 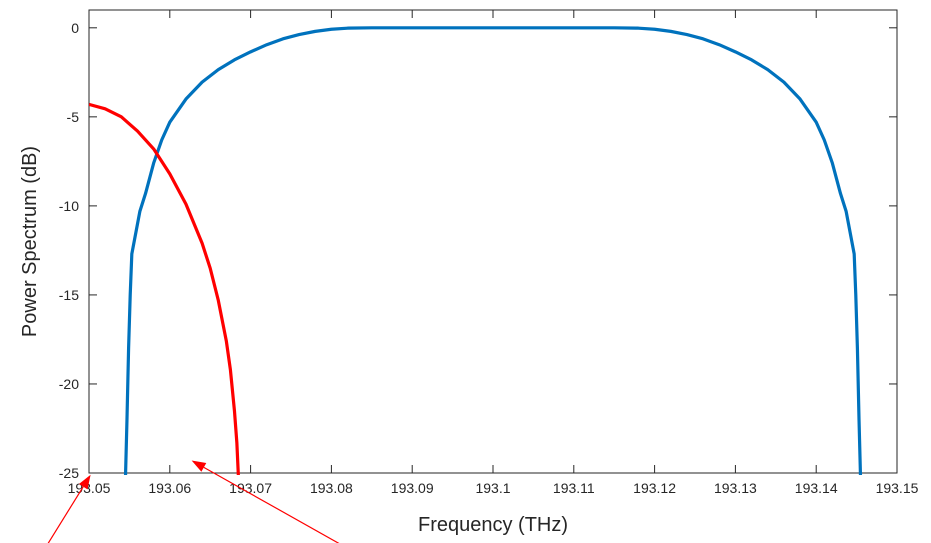 I want to click on annotations, so click(x=193, y=501).